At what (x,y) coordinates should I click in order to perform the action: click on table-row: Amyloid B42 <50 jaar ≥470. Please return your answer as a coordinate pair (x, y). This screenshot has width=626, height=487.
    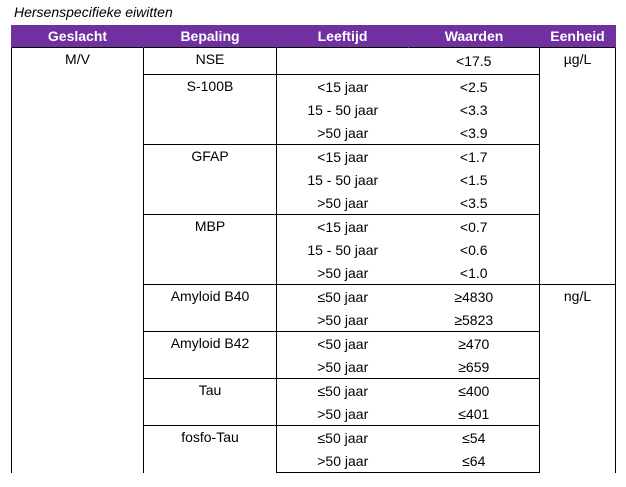
    Looking at the image, I should click on (314, 355).